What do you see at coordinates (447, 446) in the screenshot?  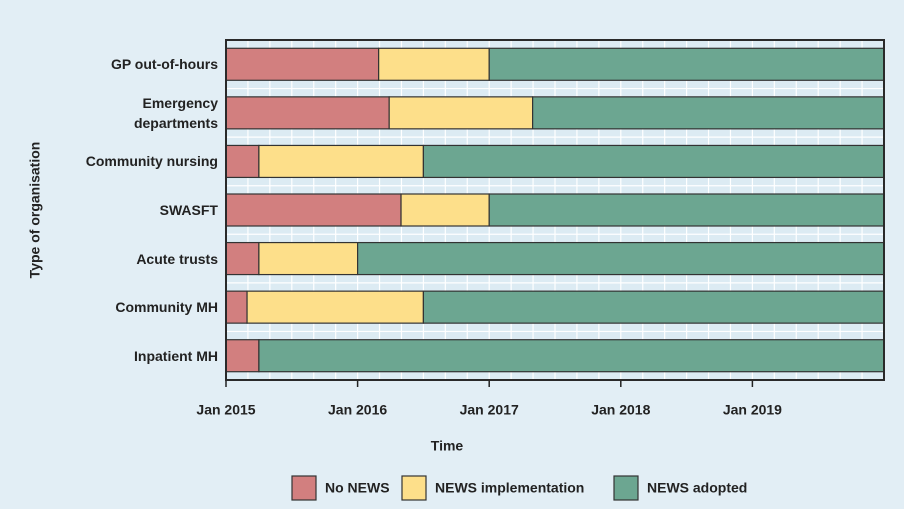 I see `x-axis-label: Time` at bounding box center [447, 446].